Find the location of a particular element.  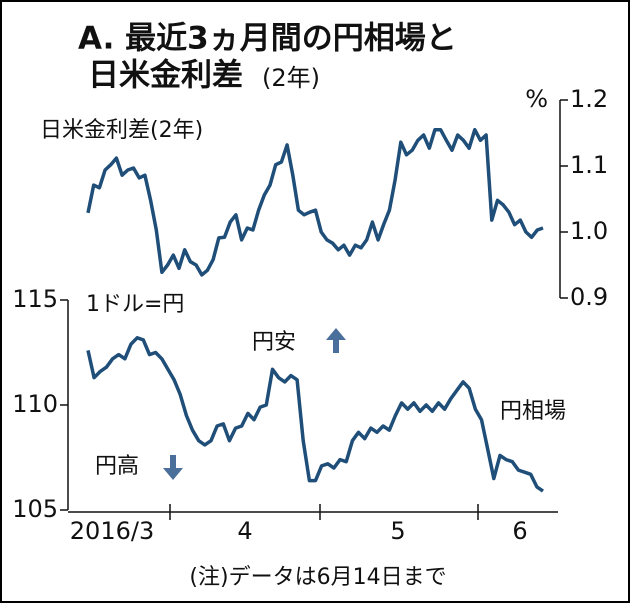

annotation: 円高 is located at coordinates (117, 466).